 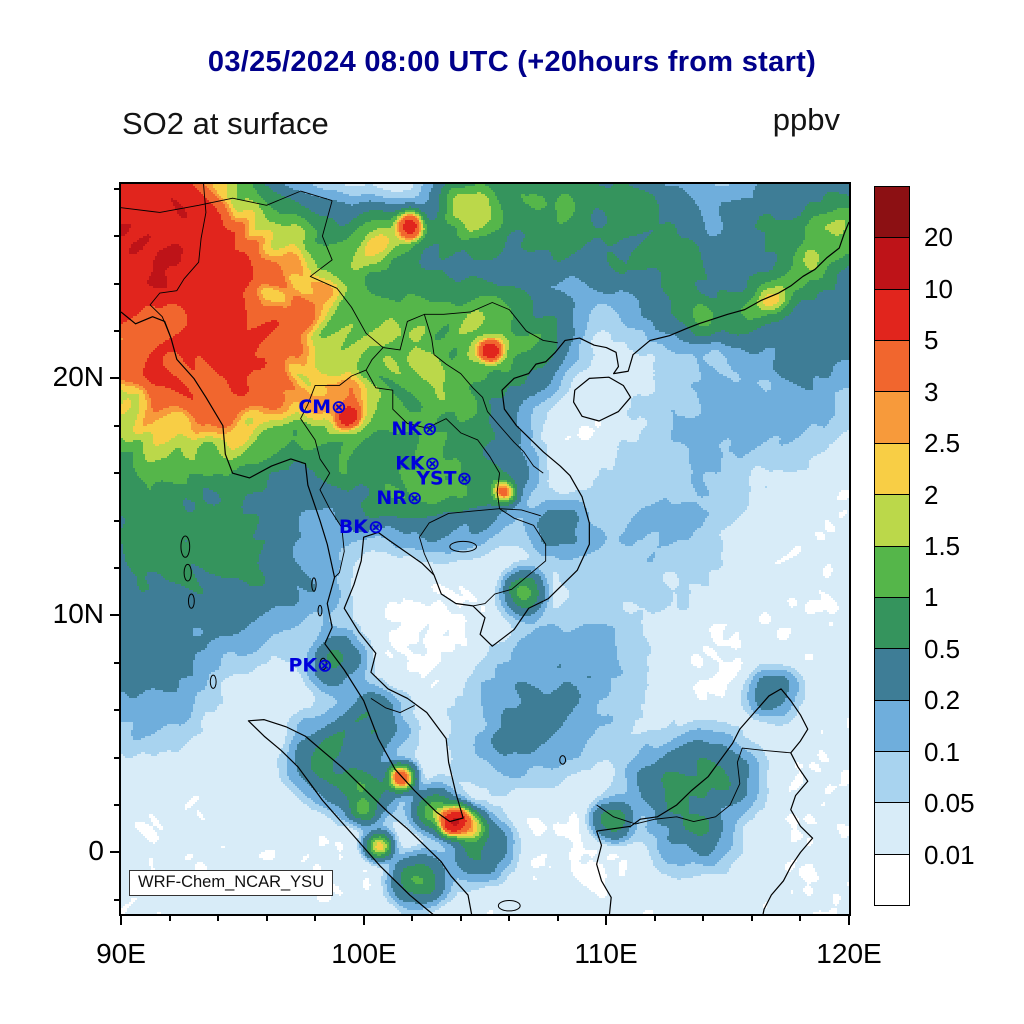 What do you see at coordinates (361, 527) in the screenshot?
I see `station-marker-bk: BK⊗` at bounding box center [361, 527].